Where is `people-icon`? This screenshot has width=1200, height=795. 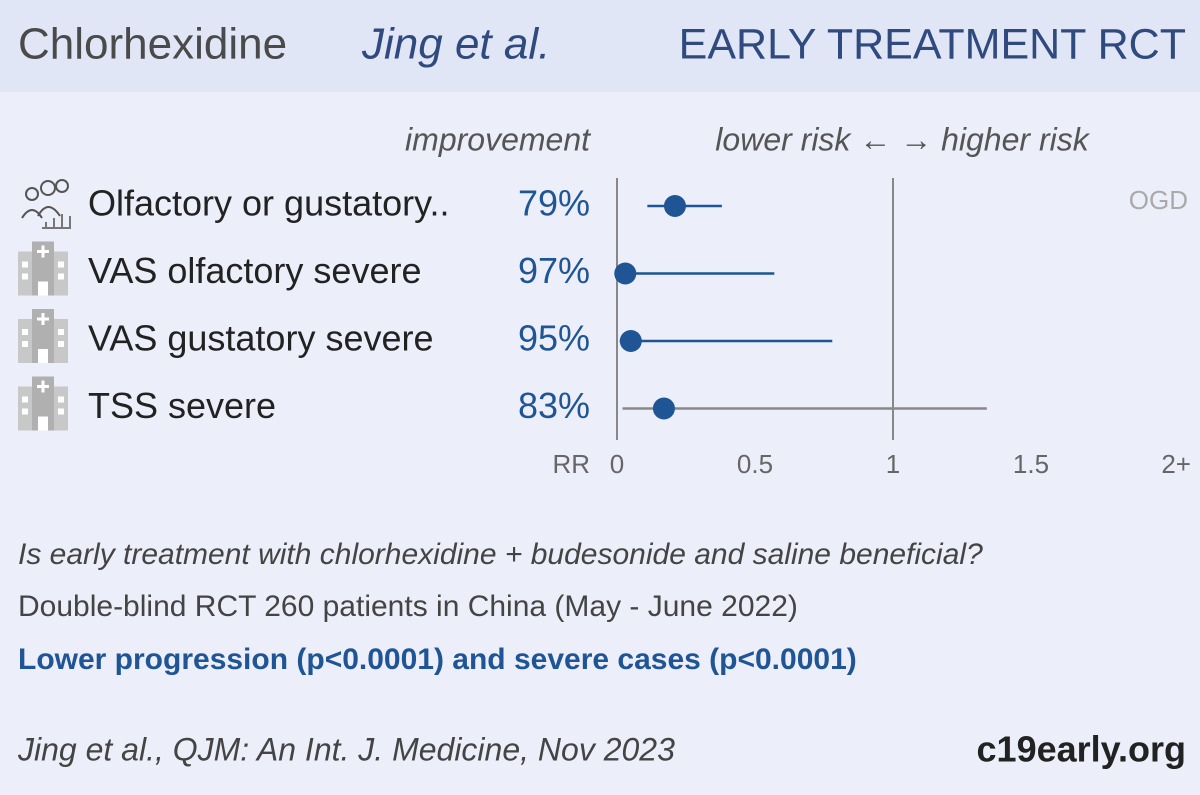 people-icon is located at coordinates (46, 204).